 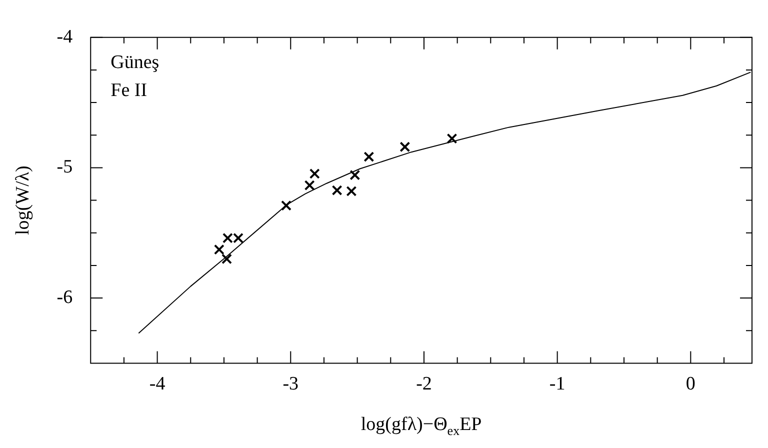 I want to click on x-tick-label: -3, so click(x=290, y=384).